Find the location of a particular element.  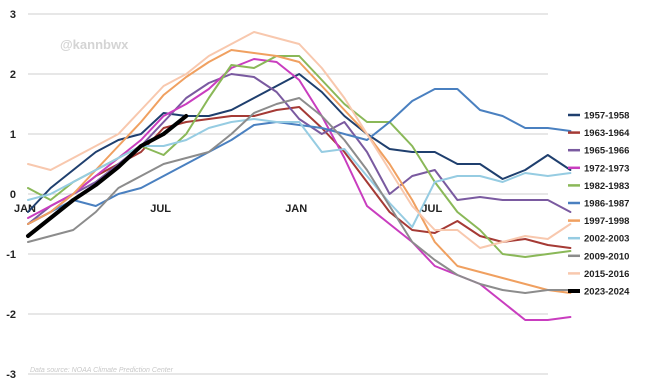

y-tick-label: -2 is located at coordinates (11, 315).